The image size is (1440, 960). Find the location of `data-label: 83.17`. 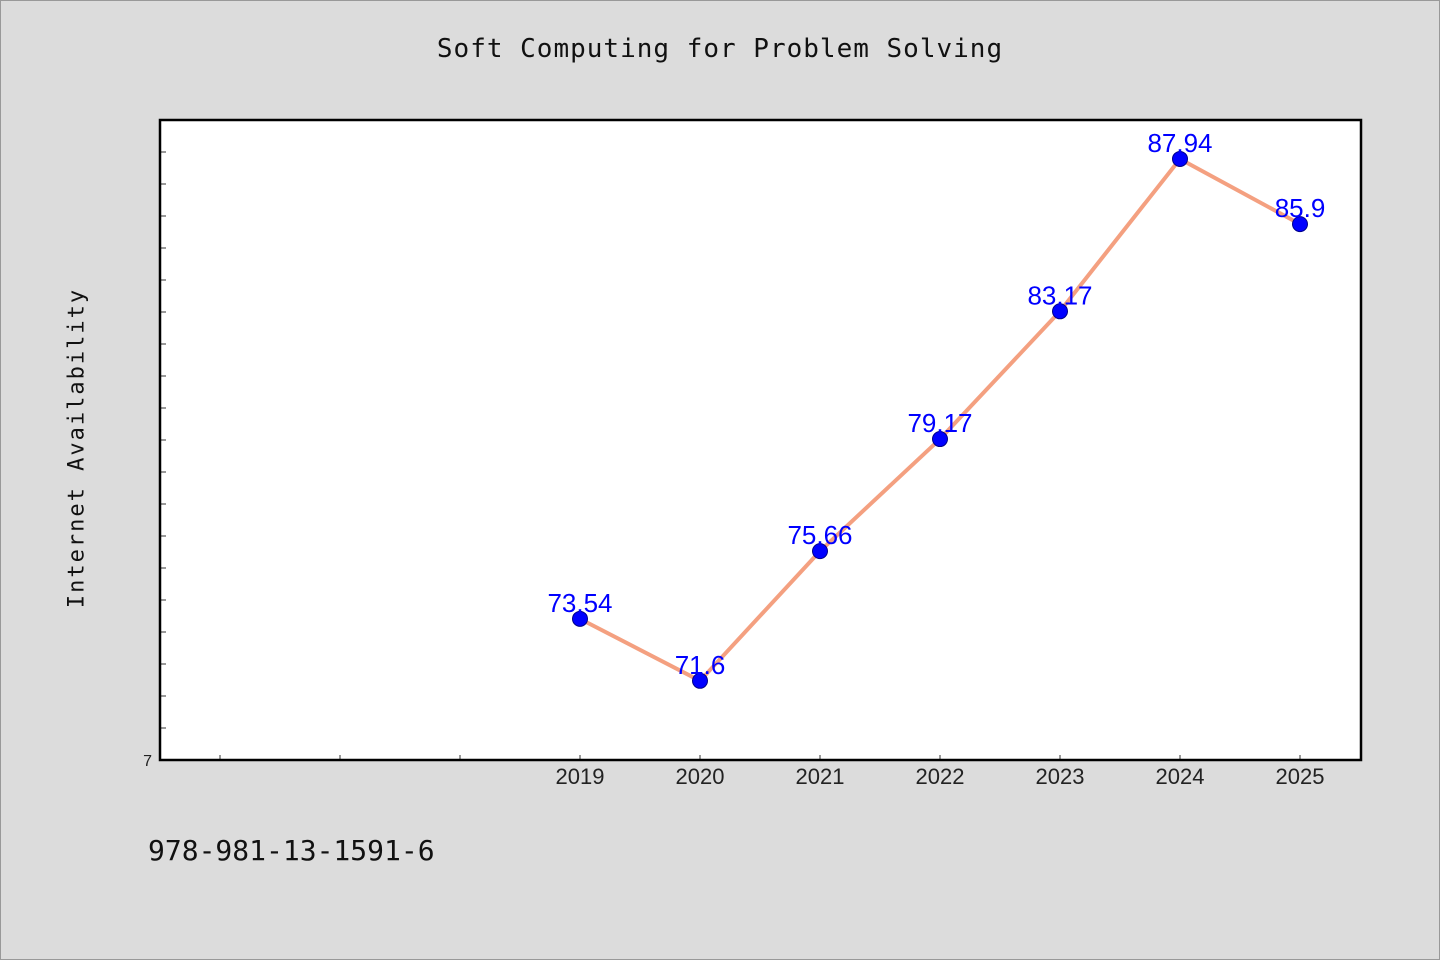

data-label: 83.17 is located at coordinates (1059, 295).